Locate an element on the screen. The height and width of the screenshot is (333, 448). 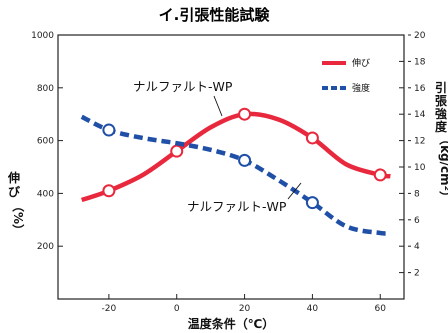
legend-label-strength: 強度 is located at coordinates (361, 88).